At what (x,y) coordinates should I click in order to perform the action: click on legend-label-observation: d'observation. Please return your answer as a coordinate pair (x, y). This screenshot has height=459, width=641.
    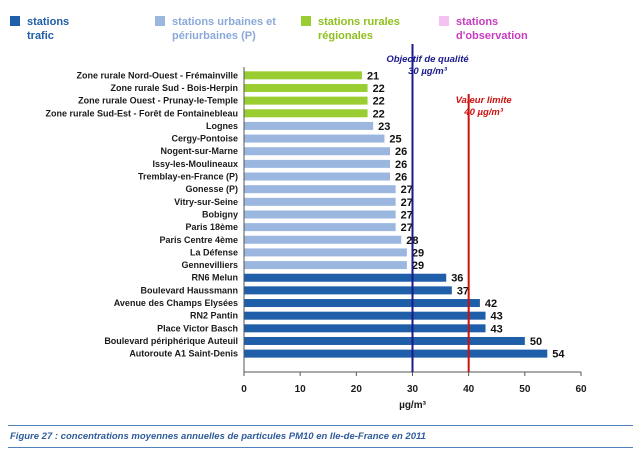
    Looking at the image, I should click on (492, 36).